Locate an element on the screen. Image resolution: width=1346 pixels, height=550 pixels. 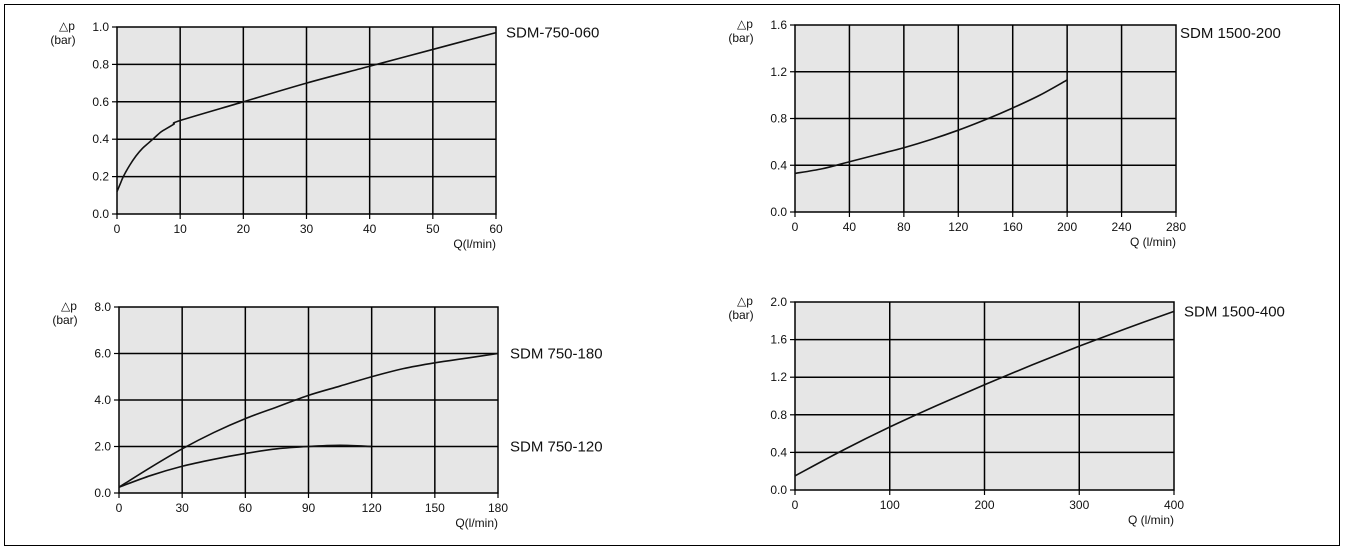
x-tick-label: 400 is located at coordinates (1174, 505).